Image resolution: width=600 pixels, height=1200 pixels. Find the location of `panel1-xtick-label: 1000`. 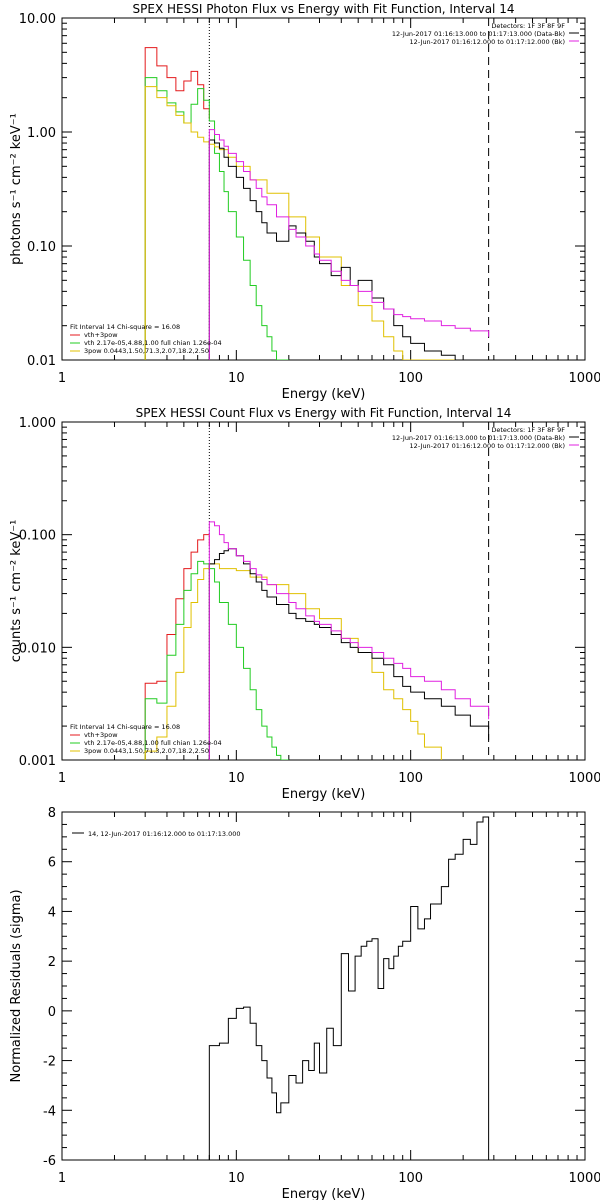

panel1-xtick-label: 1000 is located at coordinates (584, 378).